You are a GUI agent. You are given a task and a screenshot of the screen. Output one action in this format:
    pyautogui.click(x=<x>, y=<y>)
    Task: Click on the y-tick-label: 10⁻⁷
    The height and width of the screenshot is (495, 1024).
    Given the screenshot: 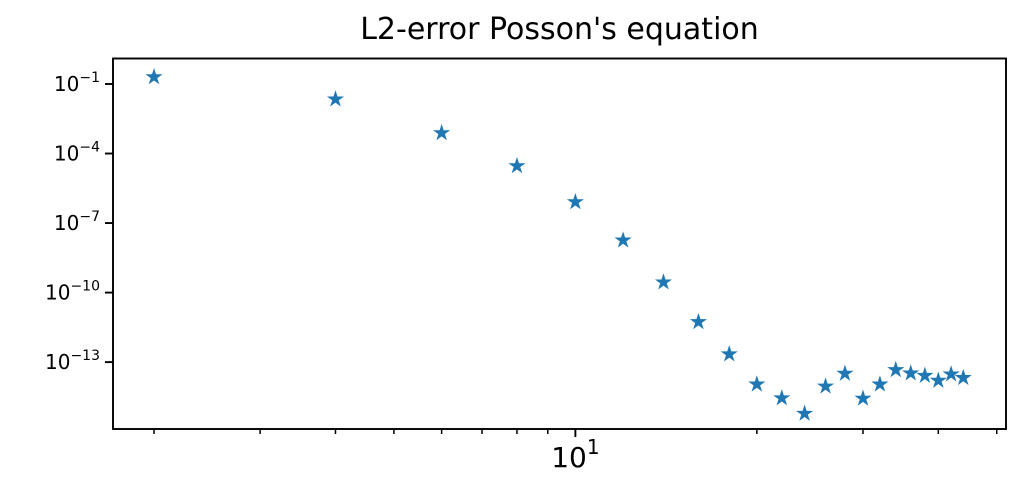 What is the action you would take?
    pyautogui.click(x=77, y=222)
    